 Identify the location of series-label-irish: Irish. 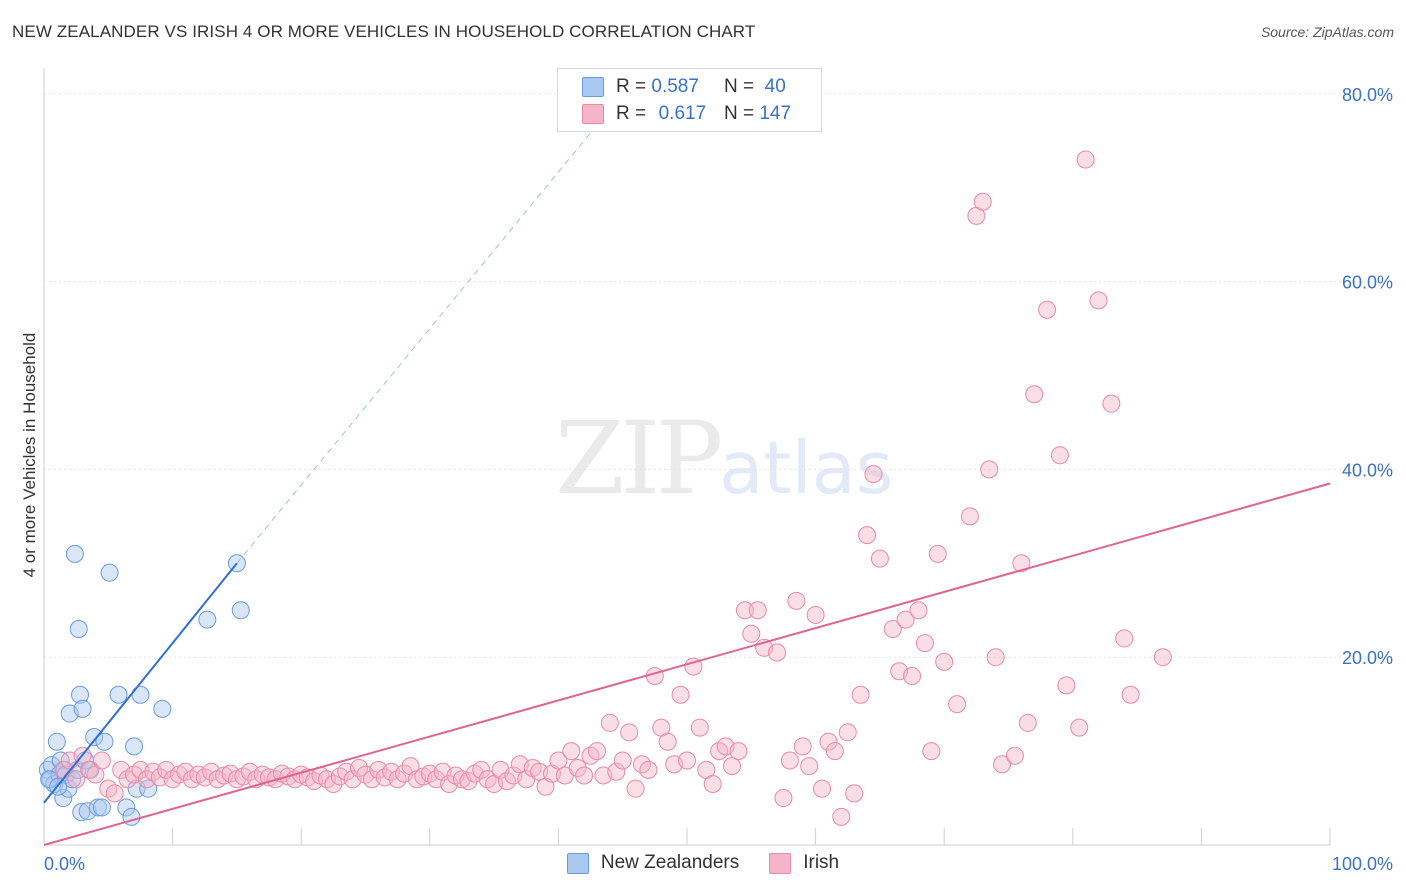
(821, 862).